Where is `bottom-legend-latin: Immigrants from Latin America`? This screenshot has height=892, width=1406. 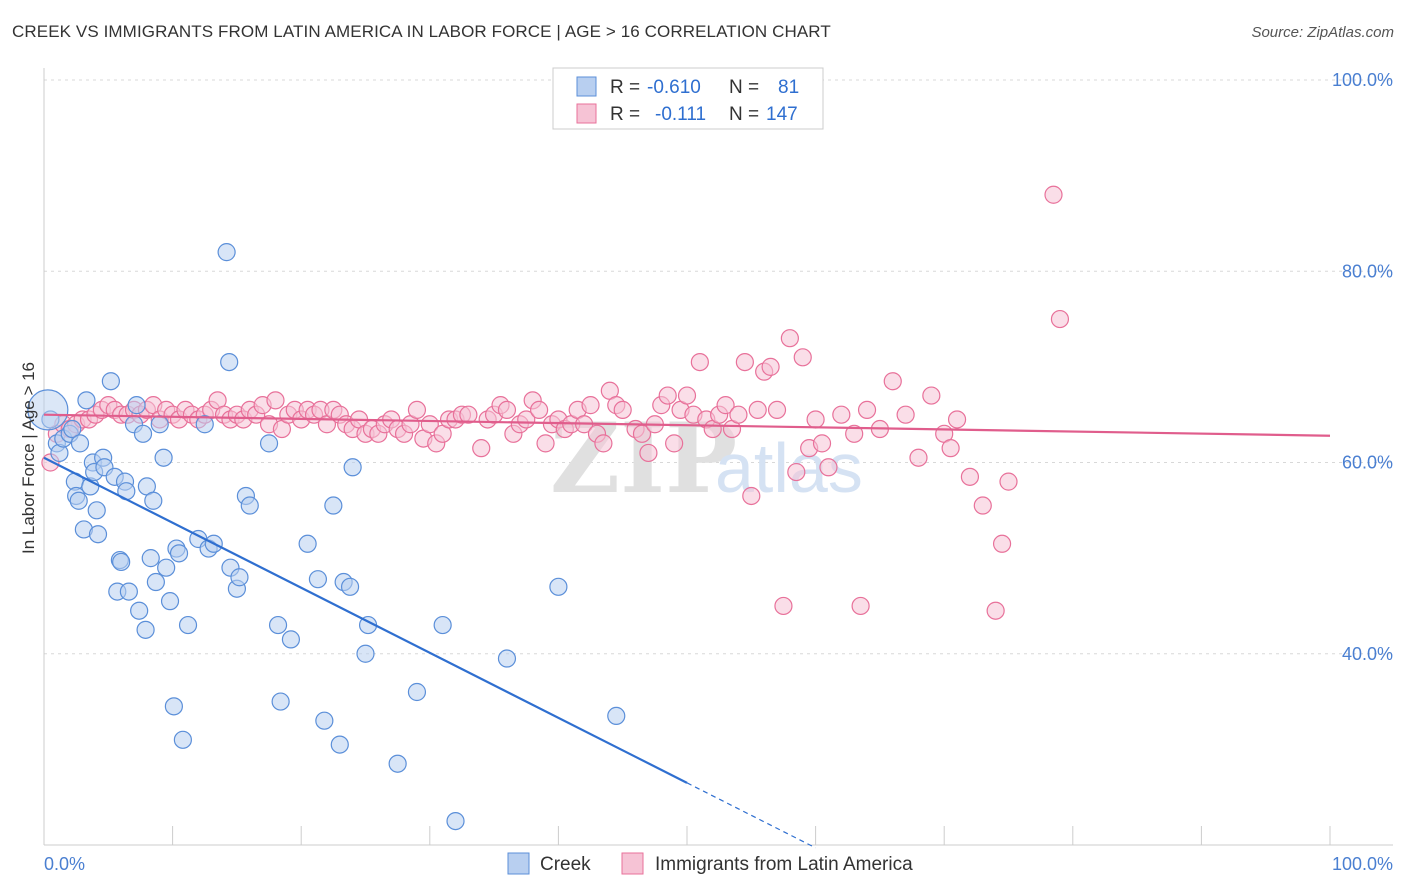
bottom-legend-latin: Immigrants from Latin America is located at coordinates (784, 864).